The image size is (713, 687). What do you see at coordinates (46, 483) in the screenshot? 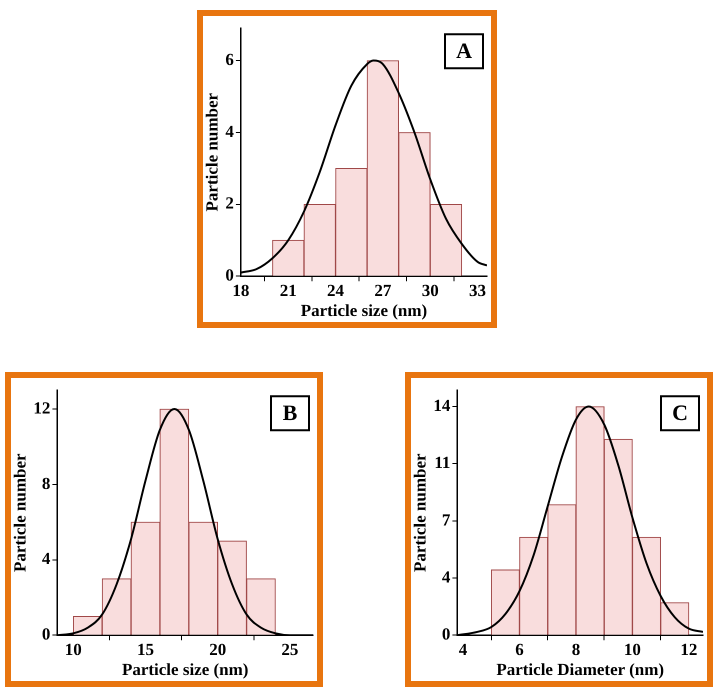
I see `y-tick-label: 8` at bounding box center [46, 483].